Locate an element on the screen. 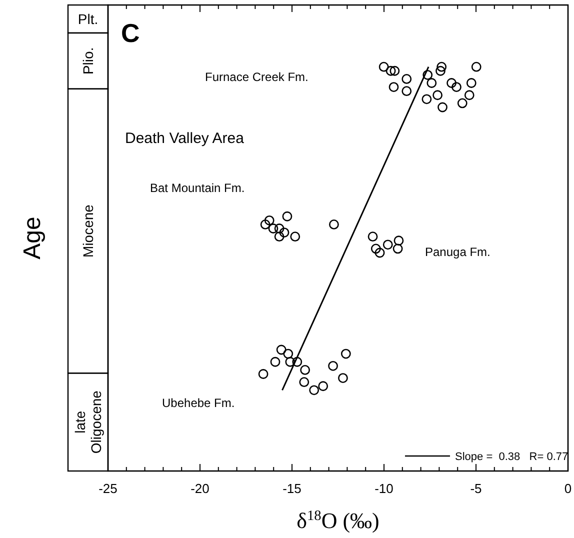 The width and height of the screenshot is (574, 538). annotation: Death Valley Area is located at coordinates (185, 138).